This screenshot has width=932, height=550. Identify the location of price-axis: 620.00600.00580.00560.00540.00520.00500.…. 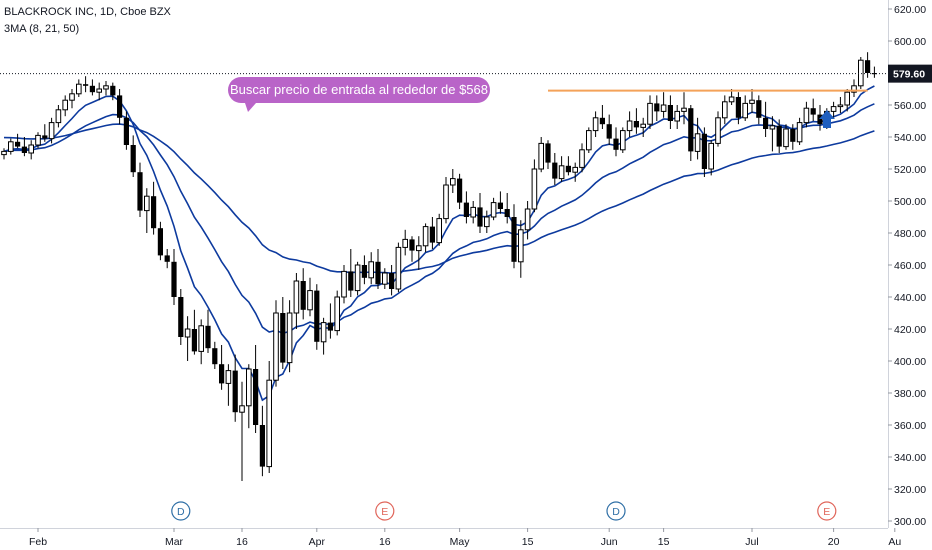
(910, 264).